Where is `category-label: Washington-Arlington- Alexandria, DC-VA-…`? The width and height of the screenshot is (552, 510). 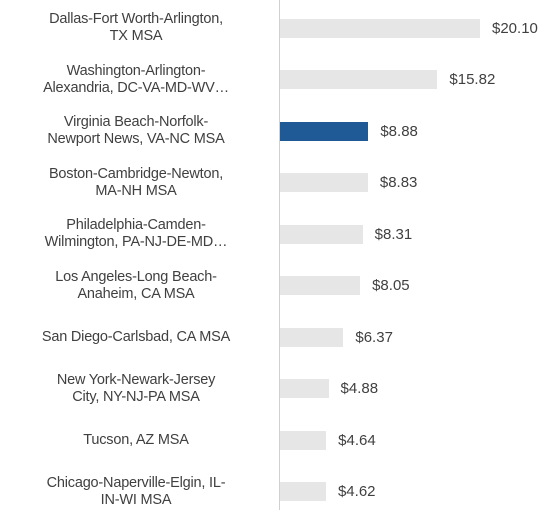 category-label: Washington-Arlington- Alexandria, DC-VA-… is located at coordinates (136, 79).